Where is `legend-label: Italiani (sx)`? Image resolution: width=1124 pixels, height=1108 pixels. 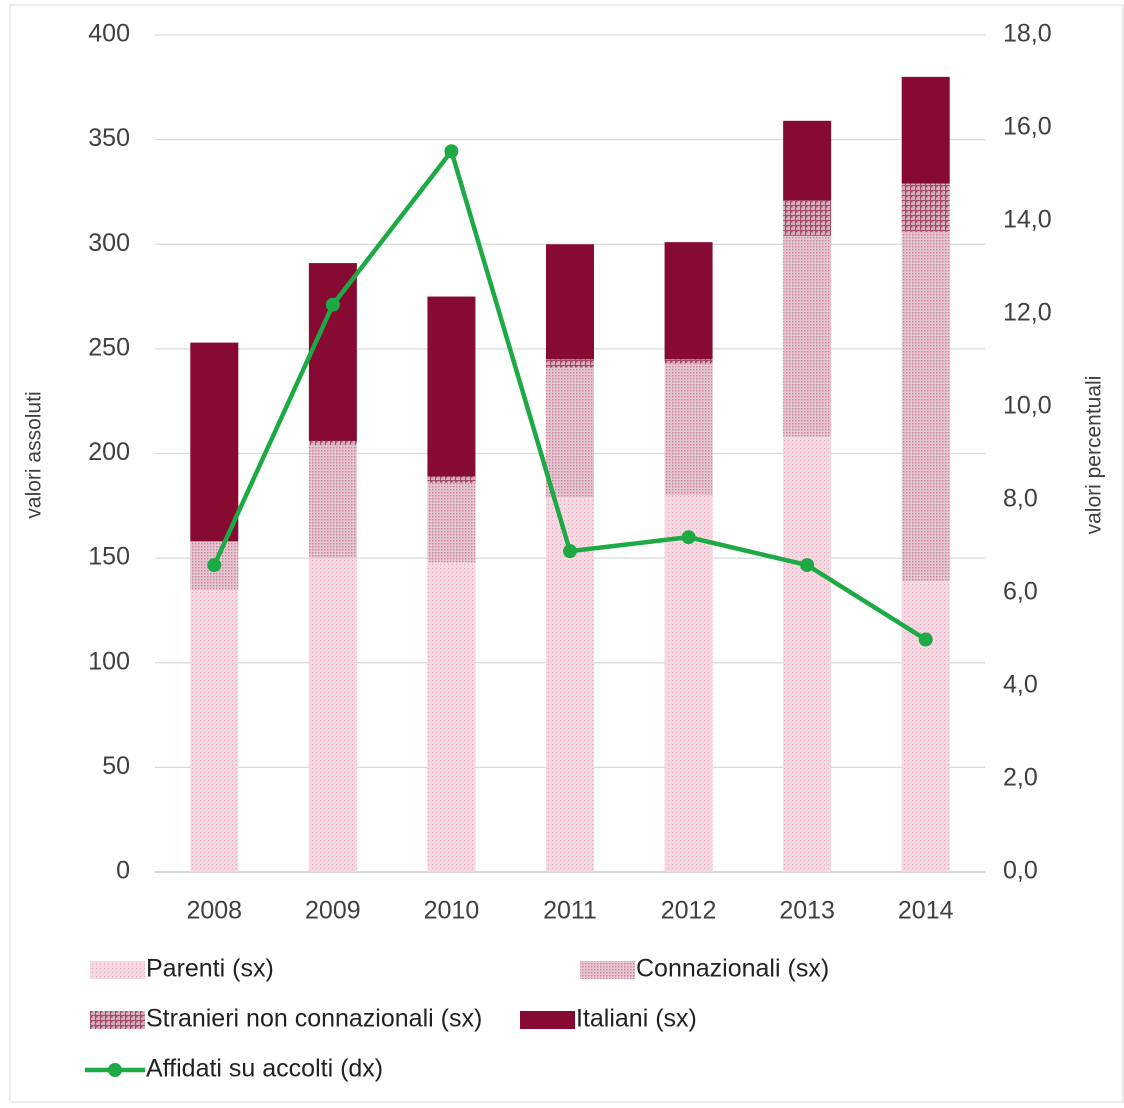 legend-label: Italiani (sx) is located at coordinates (636, 1019).